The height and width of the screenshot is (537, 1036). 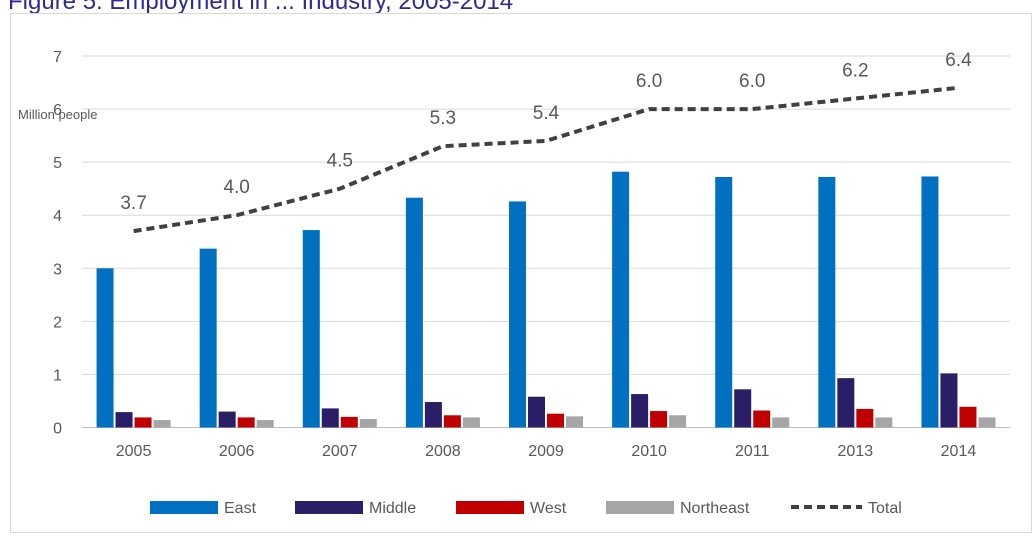 What do you see at coordinates (536, 412) in the screenshot?
I see `bar-middle-2009` at bounding box center [536, 412].